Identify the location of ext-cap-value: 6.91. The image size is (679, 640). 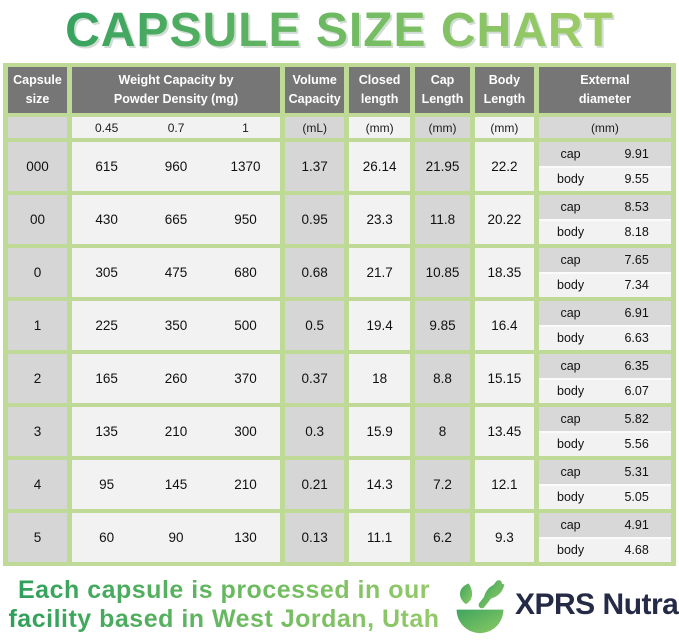
(636, 312).